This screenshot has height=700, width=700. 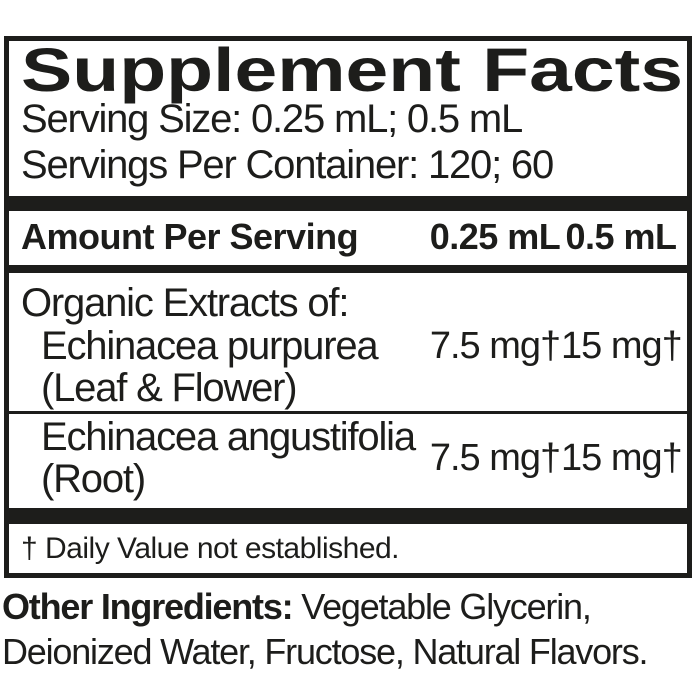 What do you see at coordinates (185, 303) in the screenshot?
I see `ingredient-group-heading: Organic Extracts of:` at bounding box center [185, 303].